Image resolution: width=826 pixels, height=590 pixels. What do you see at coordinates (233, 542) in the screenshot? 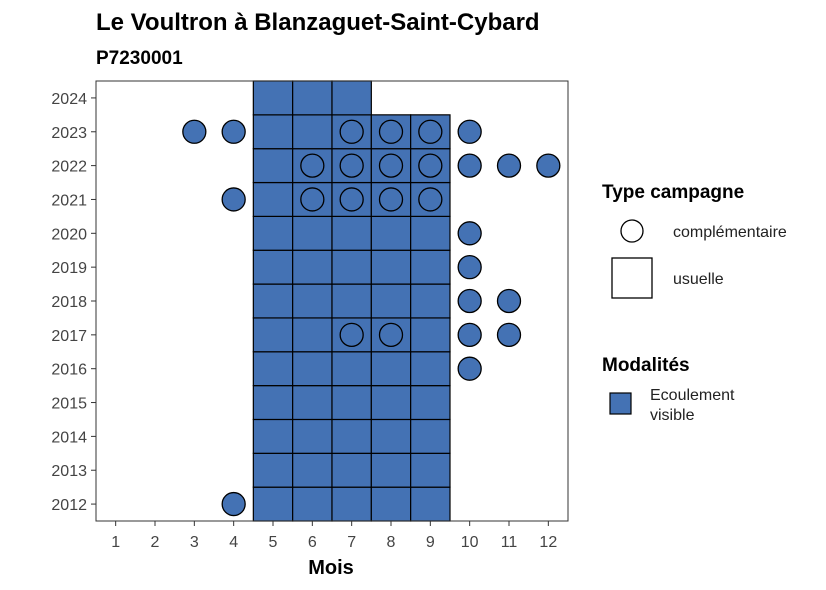
I see `x-tick-label: 4` at bounding box center [233, 542].